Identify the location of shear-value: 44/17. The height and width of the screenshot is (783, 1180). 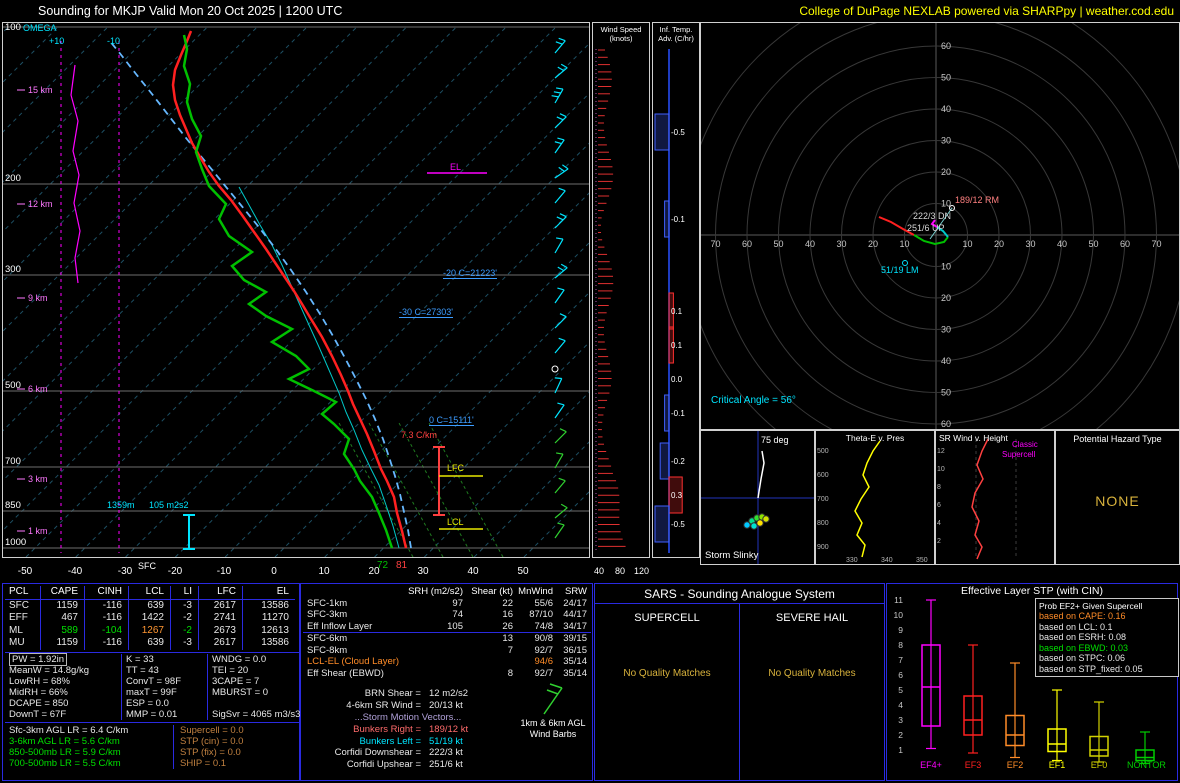
(575, 614).